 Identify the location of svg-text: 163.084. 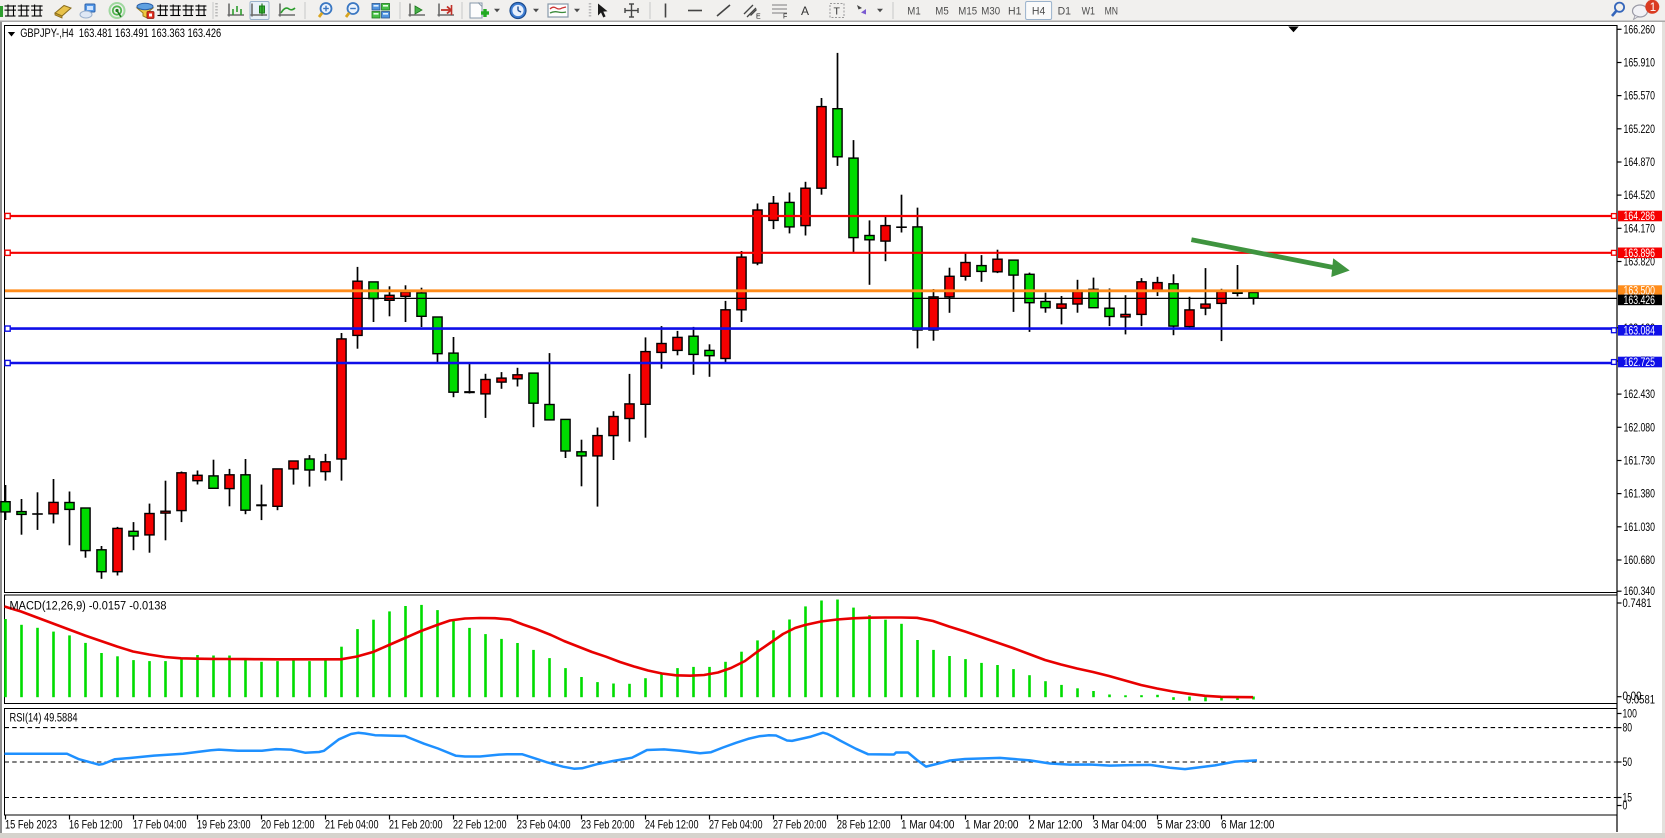
(1640, 331).